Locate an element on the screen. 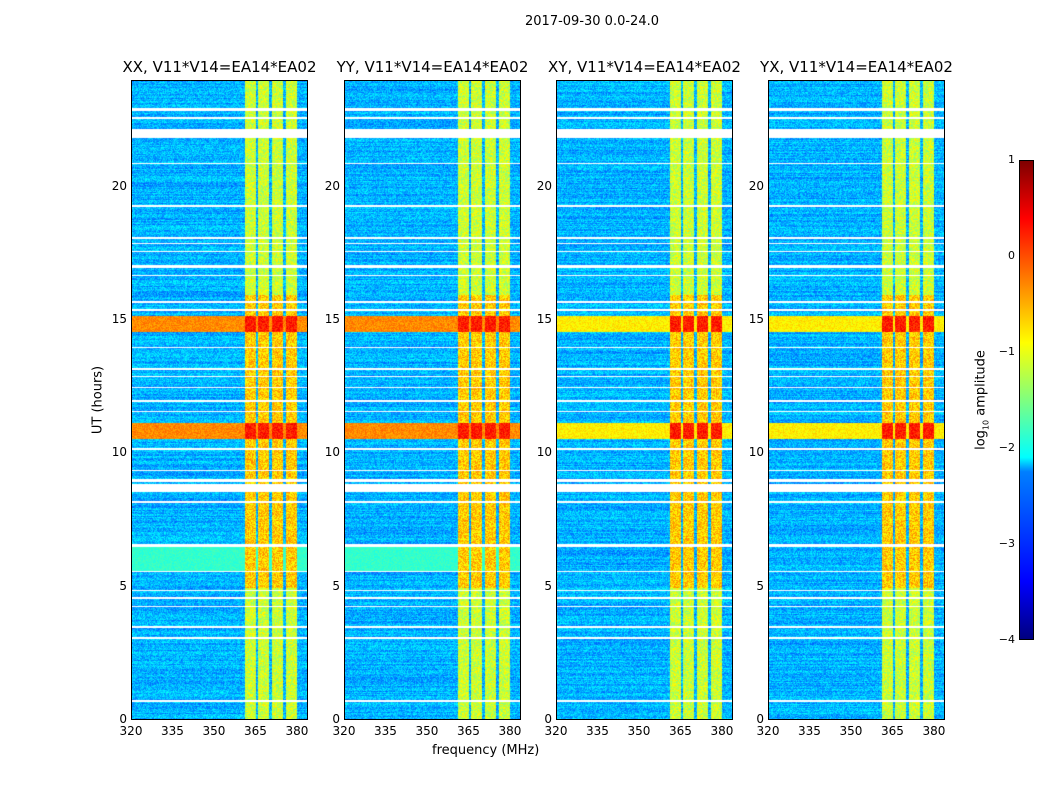  colorbar-tick-label: −1 is located at coordinates (1006, 351).